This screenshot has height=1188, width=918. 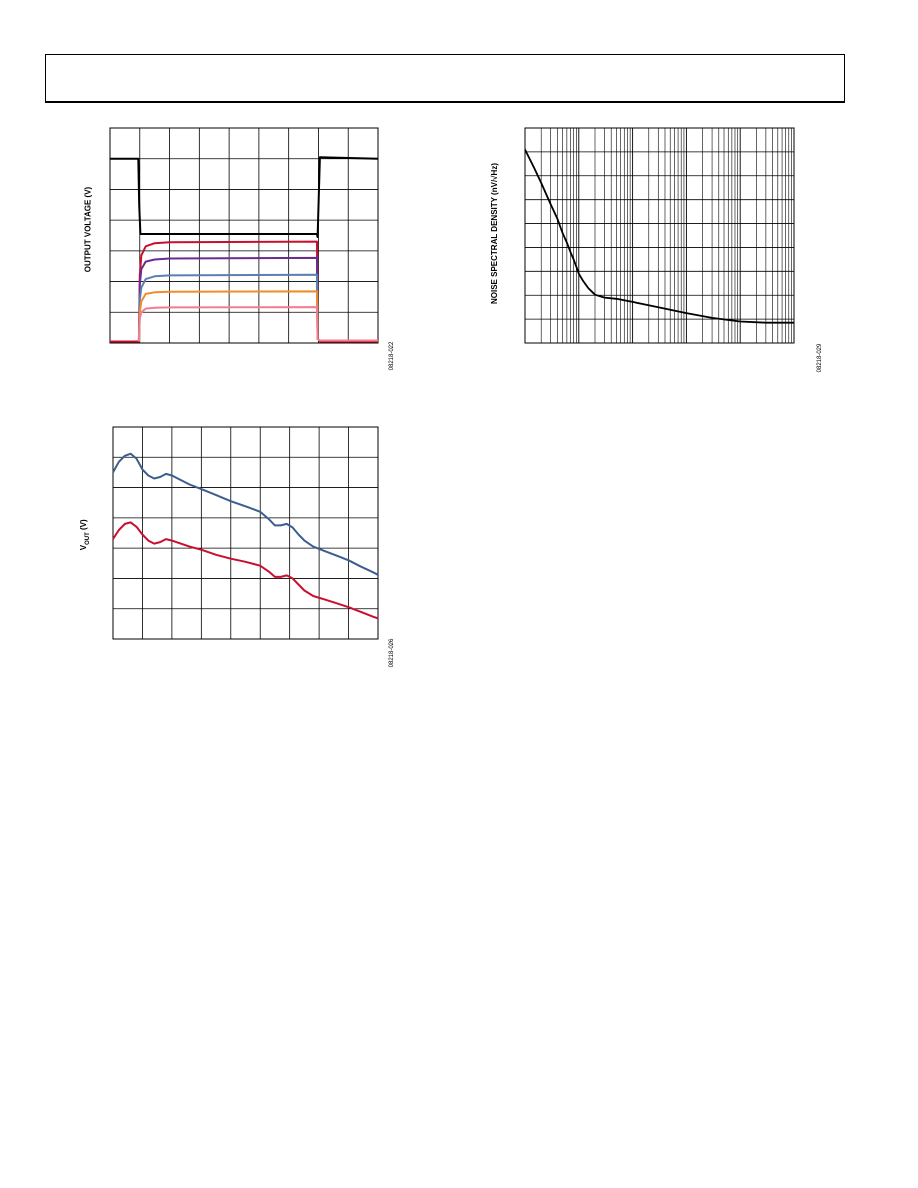 I want to click on vout-chart: VOUT (V) 08218-026, so click(x=232, y=555).